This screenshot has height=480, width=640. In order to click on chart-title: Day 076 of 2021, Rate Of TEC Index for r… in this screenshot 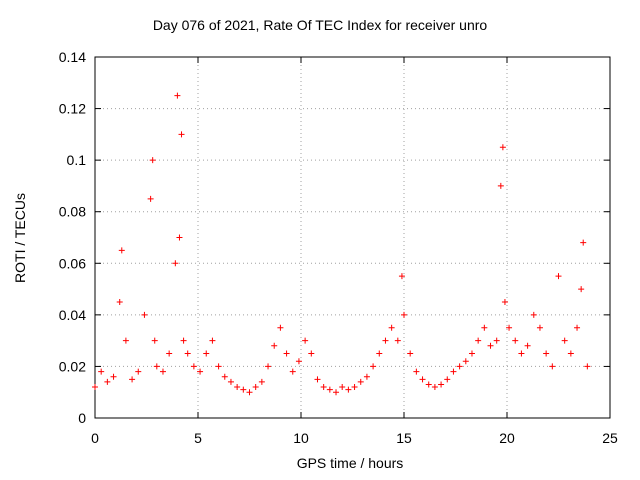, I will do `click(320, 25)`.